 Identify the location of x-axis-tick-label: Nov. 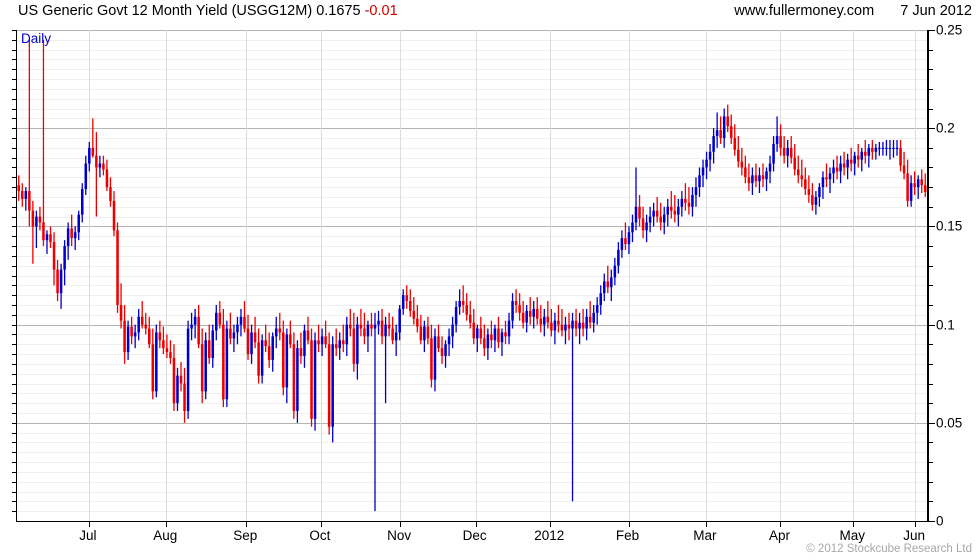
(399, 535).